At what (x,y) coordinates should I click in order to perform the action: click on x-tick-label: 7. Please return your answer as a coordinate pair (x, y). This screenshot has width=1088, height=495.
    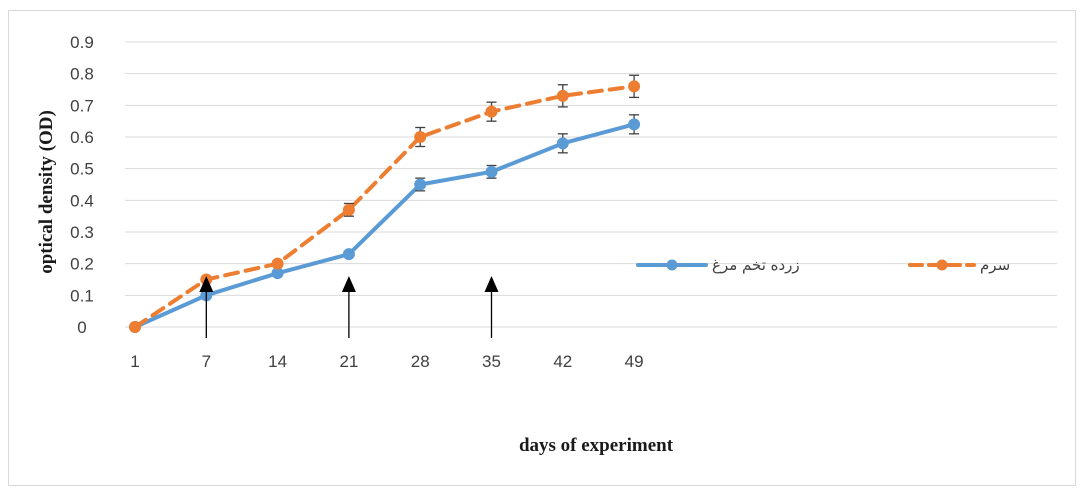
    Looking at the image, I should click on (206, 361).